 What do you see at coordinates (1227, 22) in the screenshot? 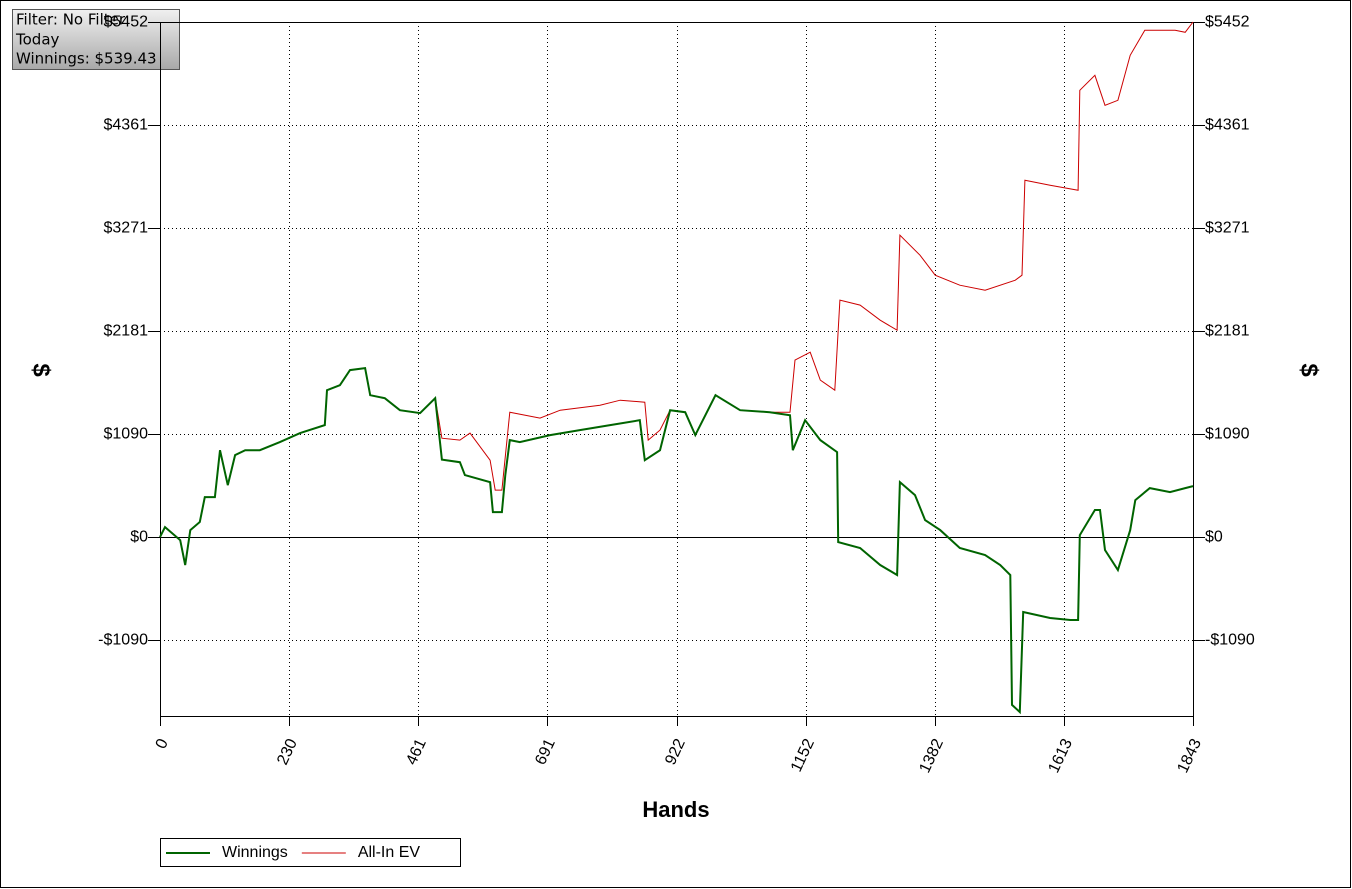
I see `y2-tick-label: $5452` at bounding box center [1227, 22].